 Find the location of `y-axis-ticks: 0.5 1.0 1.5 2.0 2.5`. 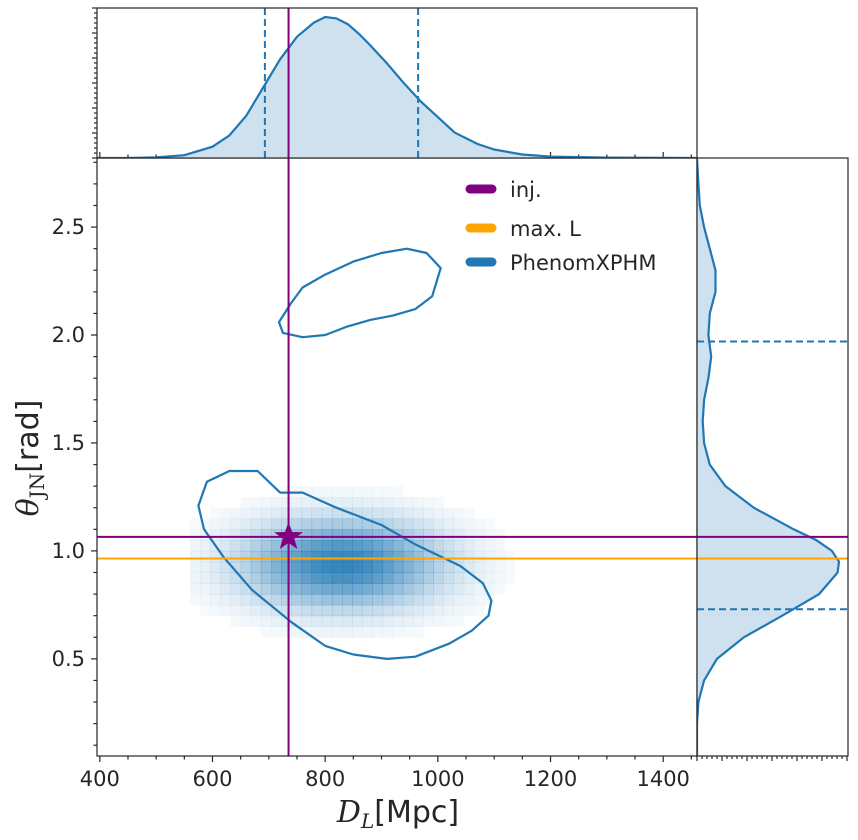

y-axis-ticks: 0.5 1.0 1.5 2.0 2.5 is located at coordinates (74, 453).